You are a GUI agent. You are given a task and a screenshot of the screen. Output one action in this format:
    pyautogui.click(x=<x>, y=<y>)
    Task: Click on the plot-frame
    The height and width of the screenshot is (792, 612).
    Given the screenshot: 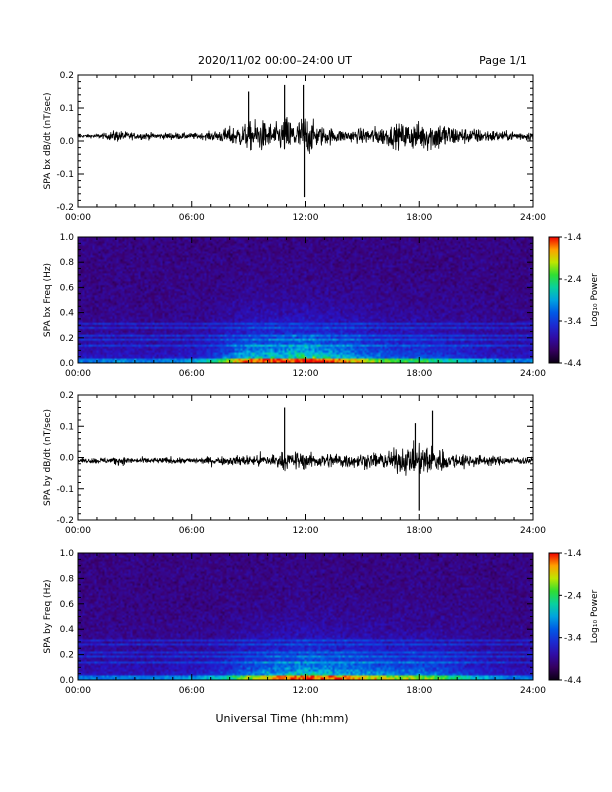 What is the action you would take?
    pyautogui.click(x=305, y=457)
    